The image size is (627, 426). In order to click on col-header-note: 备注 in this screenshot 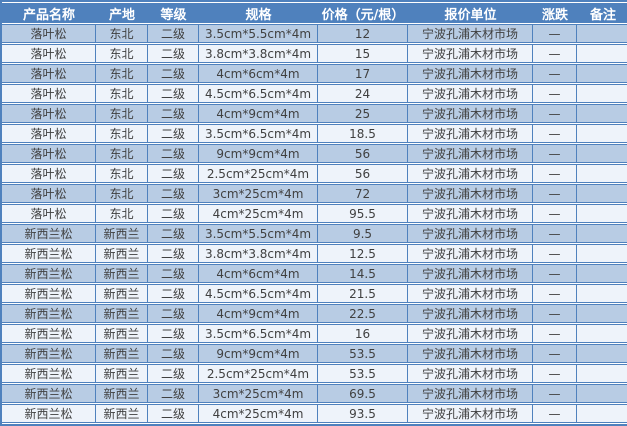, I will do `click(602, 13)`.